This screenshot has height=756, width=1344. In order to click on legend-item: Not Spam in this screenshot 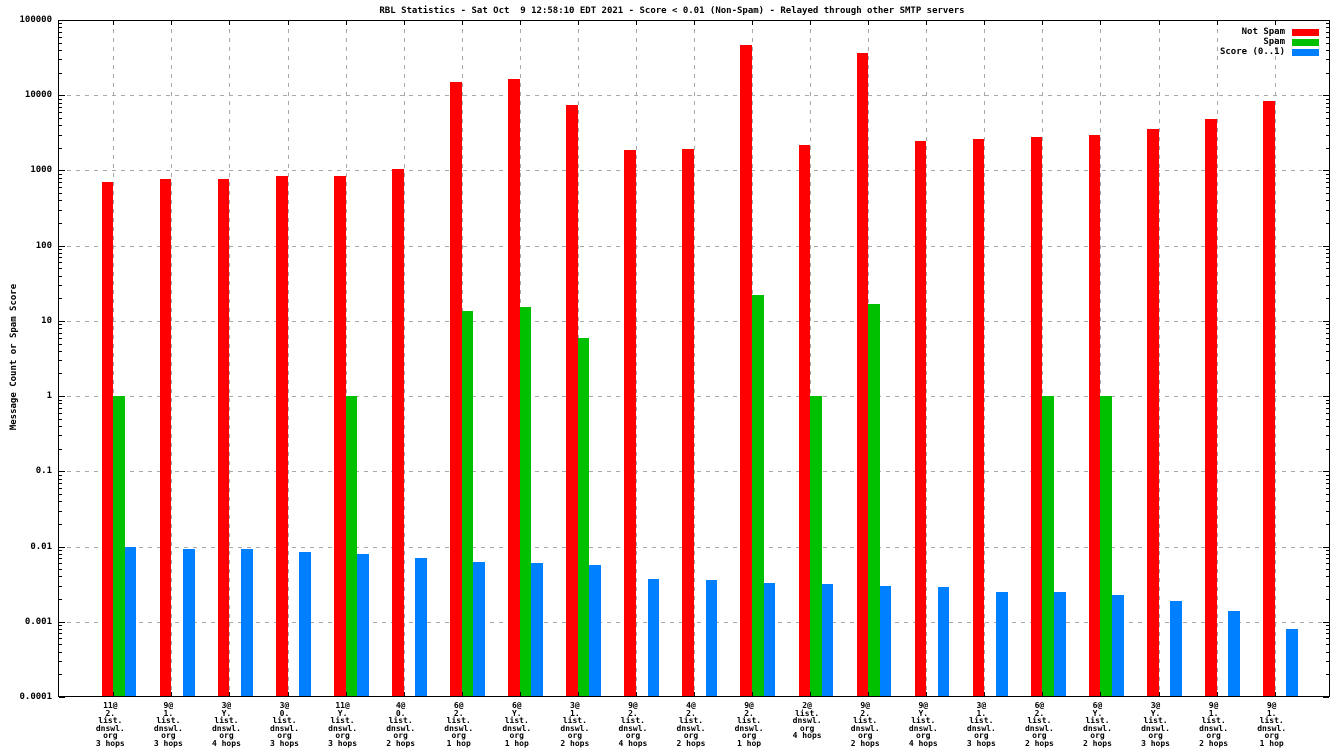, I will do `click(1280, 32)`.